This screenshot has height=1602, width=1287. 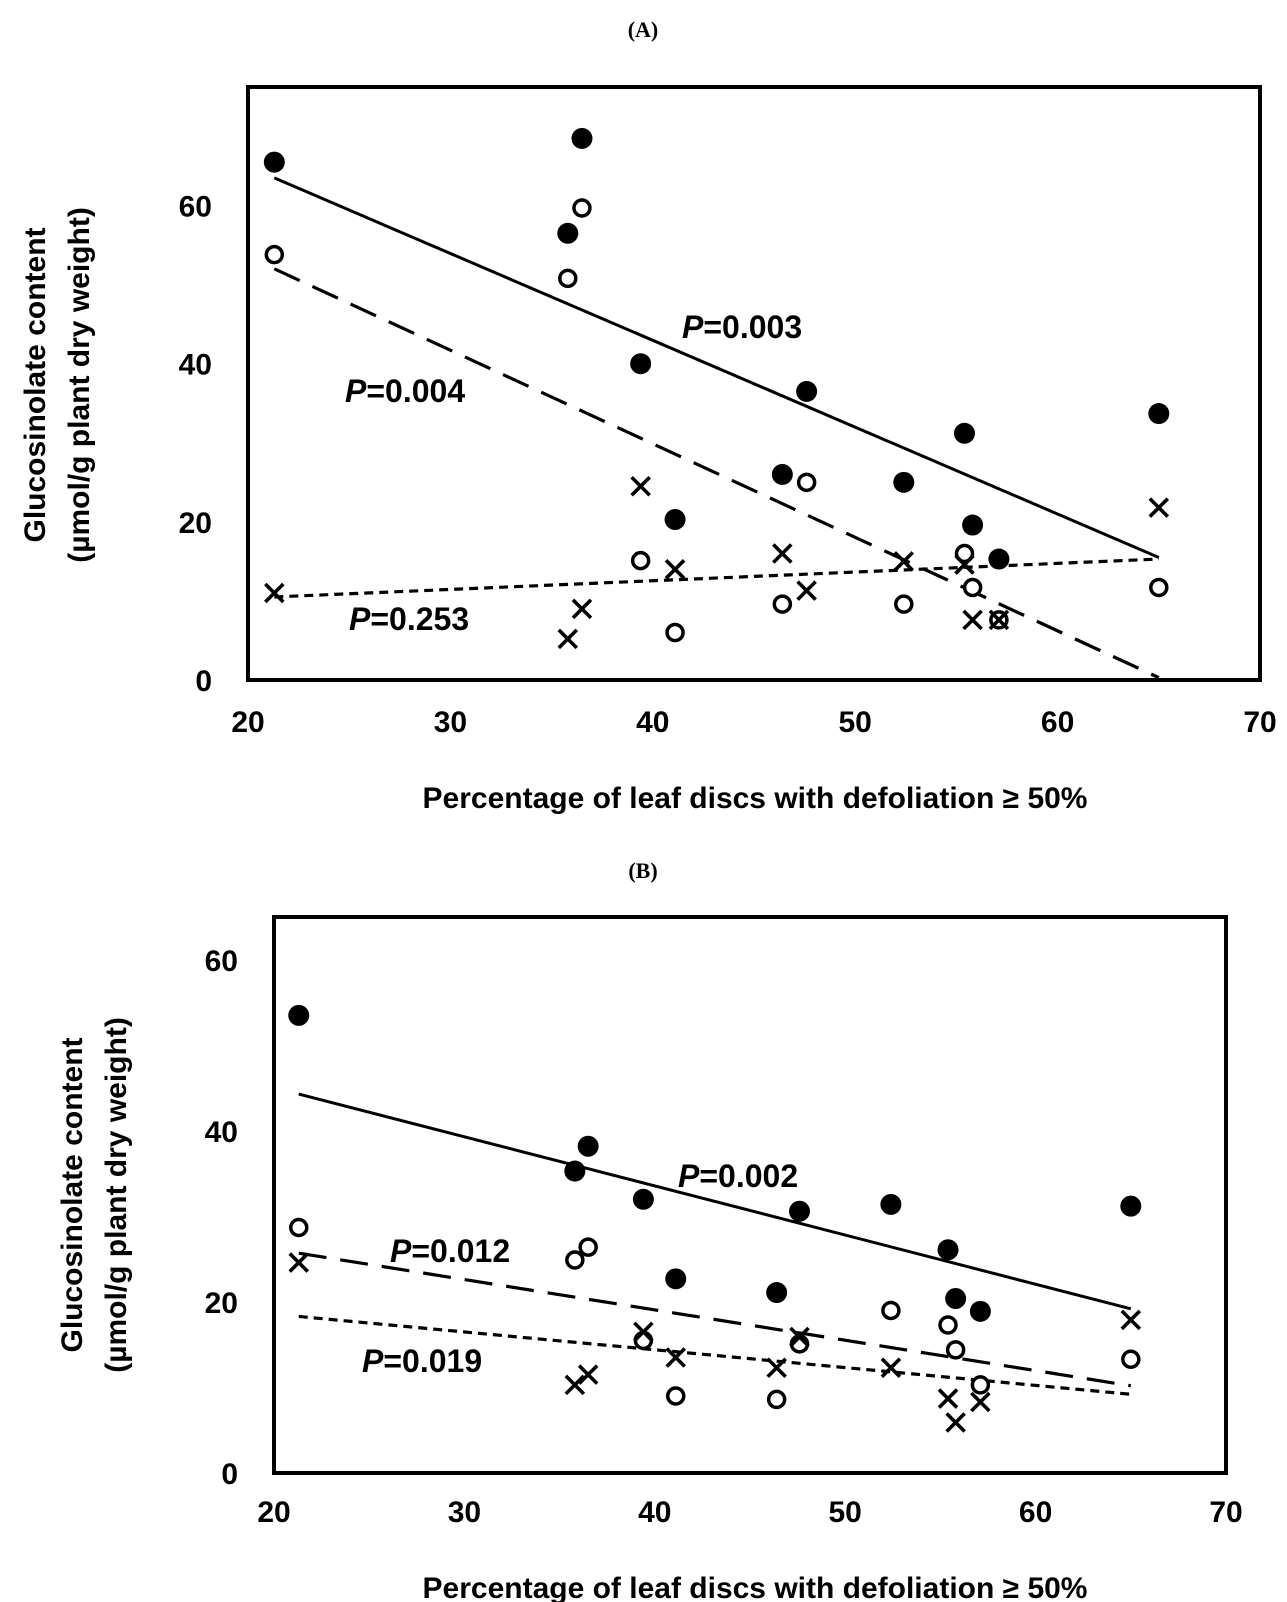 What do you see at coordinates (464, 1512) in the screenshot?
I see `panel-b-x-tick-30: 30` at bounding box center [464, 1512].